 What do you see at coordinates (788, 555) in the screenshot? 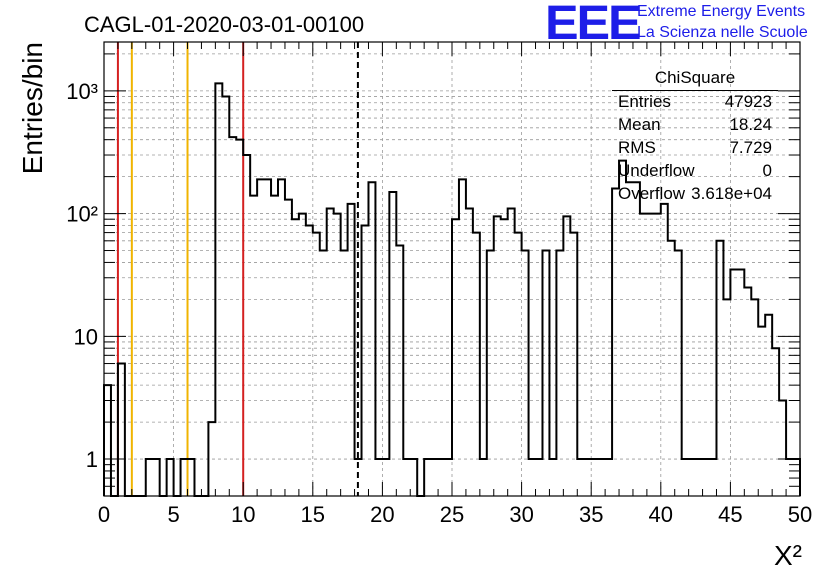
I see `x-axis-title: X²` at bounding box center [788, 555].